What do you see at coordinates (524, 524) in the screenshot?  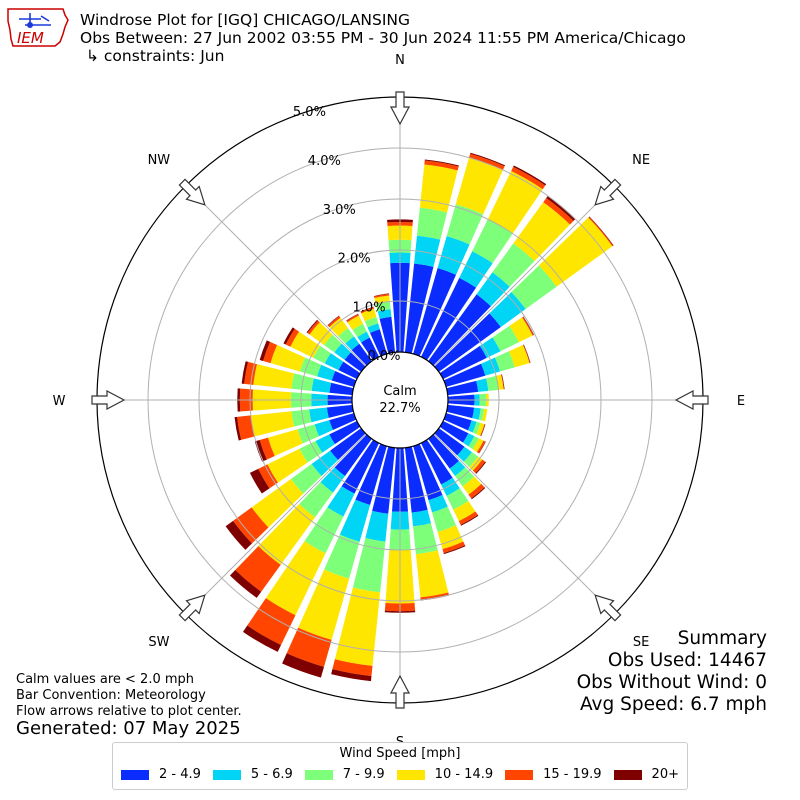 I see `grid-spoke` at bounding box center [524, 524].